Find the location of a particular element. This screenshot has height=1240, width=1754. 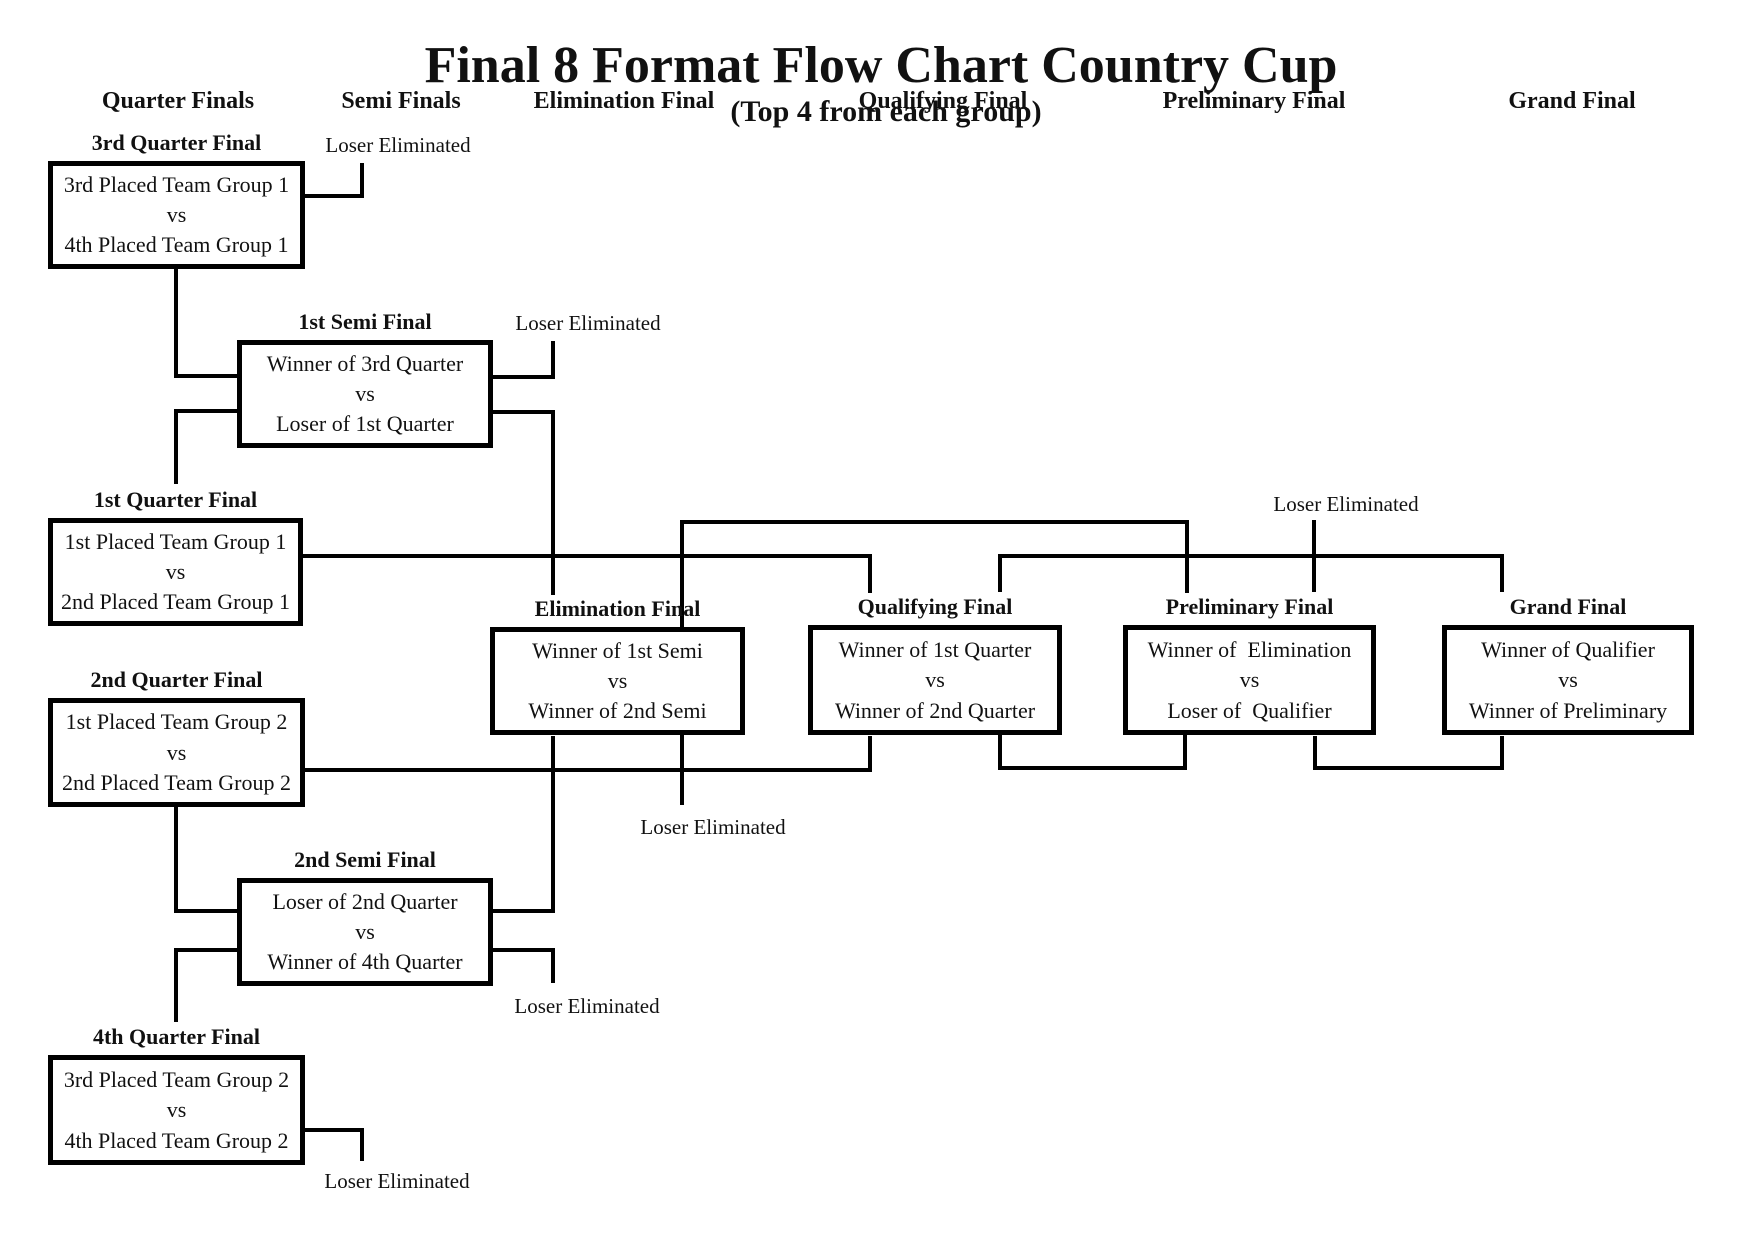

label-1st-quarter-final: 1st Quarter Final is located at coordinates (175, 499).